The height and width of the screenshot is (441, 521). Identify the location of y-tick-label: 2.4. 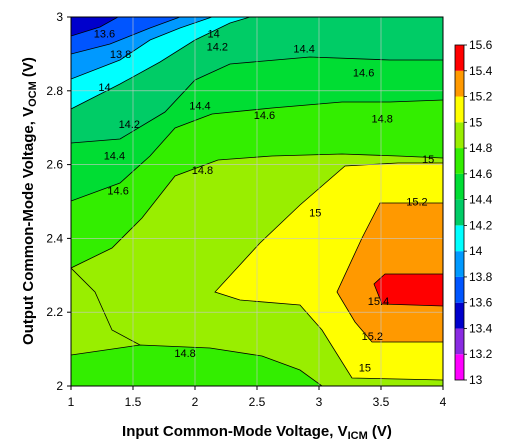
(54, 238).